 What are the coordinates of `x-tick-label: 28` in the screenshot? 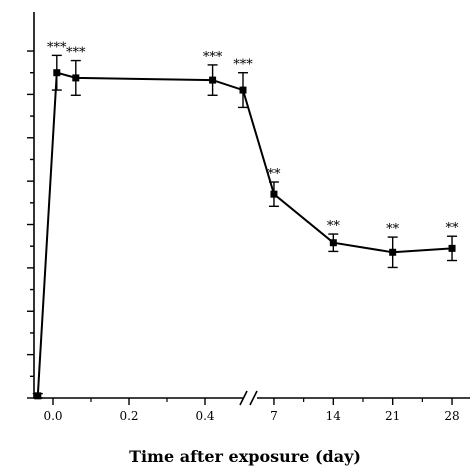 It's located at (451, 416).